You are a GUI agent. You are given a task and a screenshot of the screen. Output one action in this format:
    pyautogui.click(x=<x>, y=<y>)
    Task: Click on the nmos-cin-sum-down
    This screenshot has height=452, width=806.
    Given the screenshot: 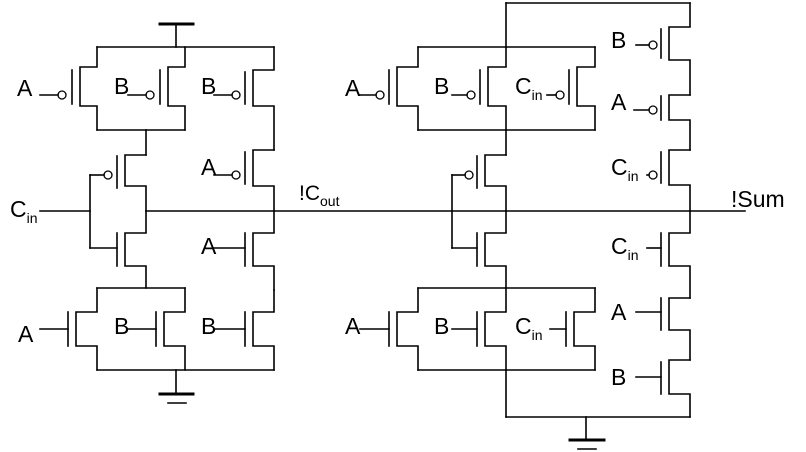 What is the action you would take?
    pyautogui.click(x=572, y=329)
    